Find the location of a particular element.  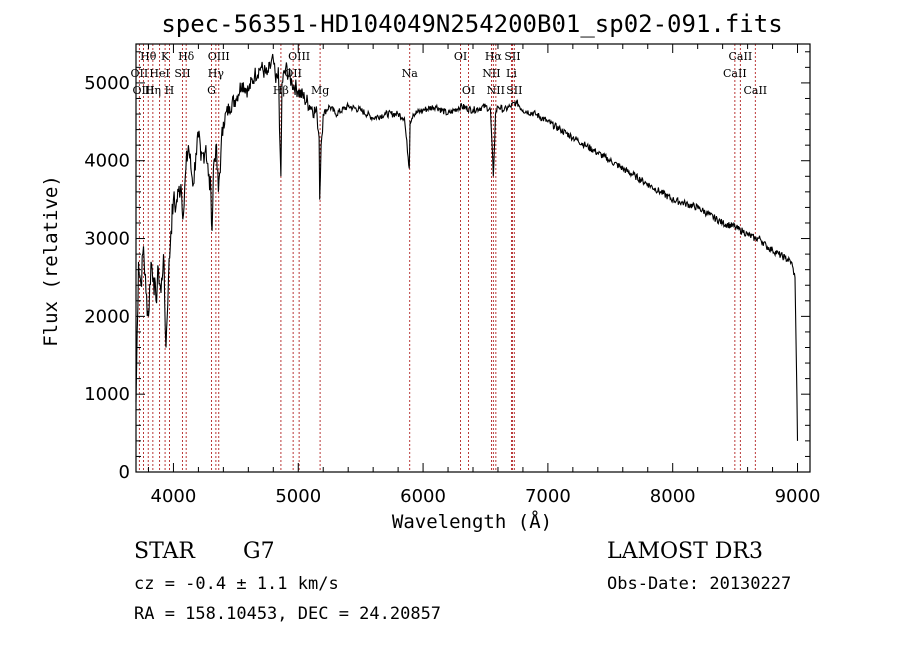

x-tick-label: 8000 is located at coordinates (673, 496).